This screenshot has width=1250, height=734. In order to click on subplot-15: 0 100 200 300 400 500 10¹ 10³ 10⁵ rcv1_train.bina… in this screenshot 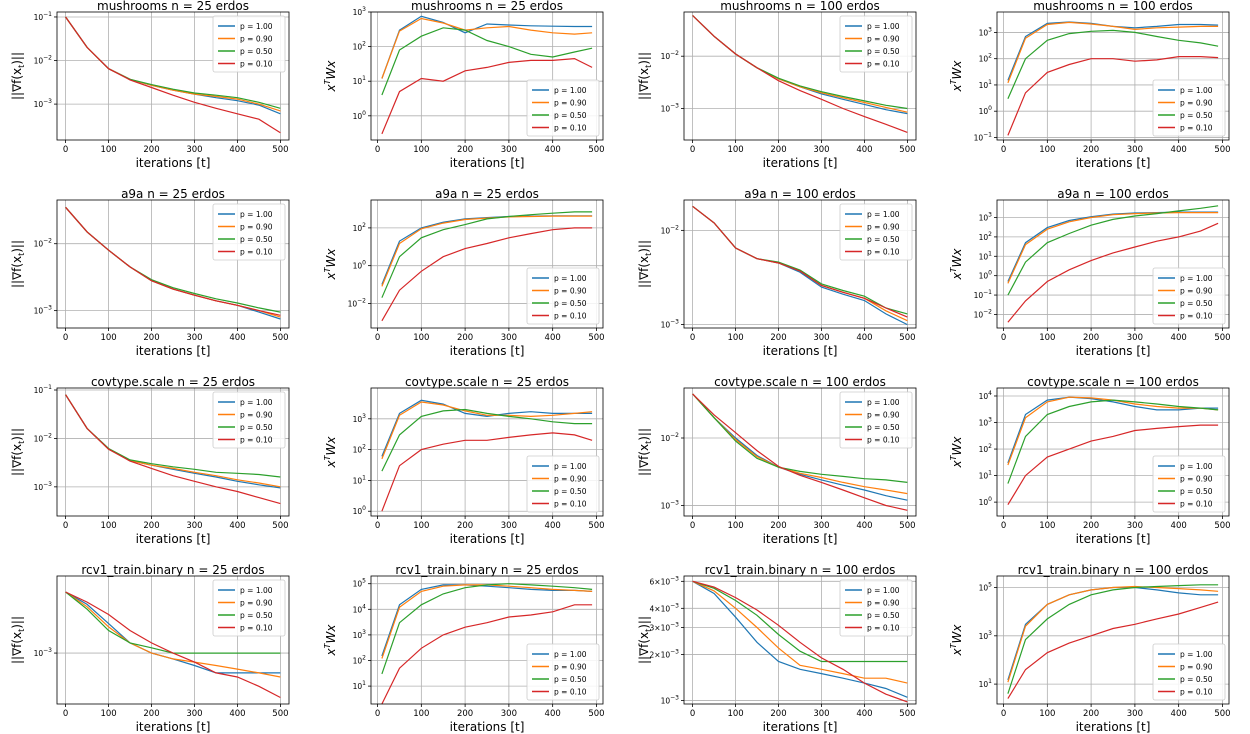, I will do `click(1090, 648)`.